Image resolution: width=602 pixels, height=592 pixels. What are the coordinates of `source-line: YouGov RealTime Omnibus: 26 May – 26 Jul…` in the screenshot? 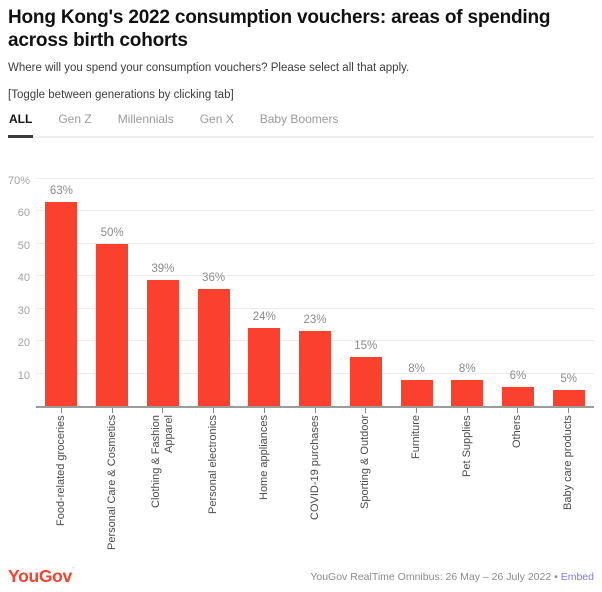 It's located at (452, 577).